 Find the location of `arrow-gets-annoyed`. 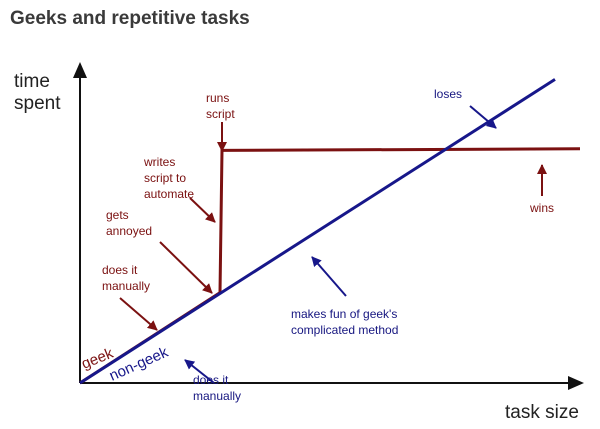

arrow-gets-annoyed is located at coordinates (186, 267).